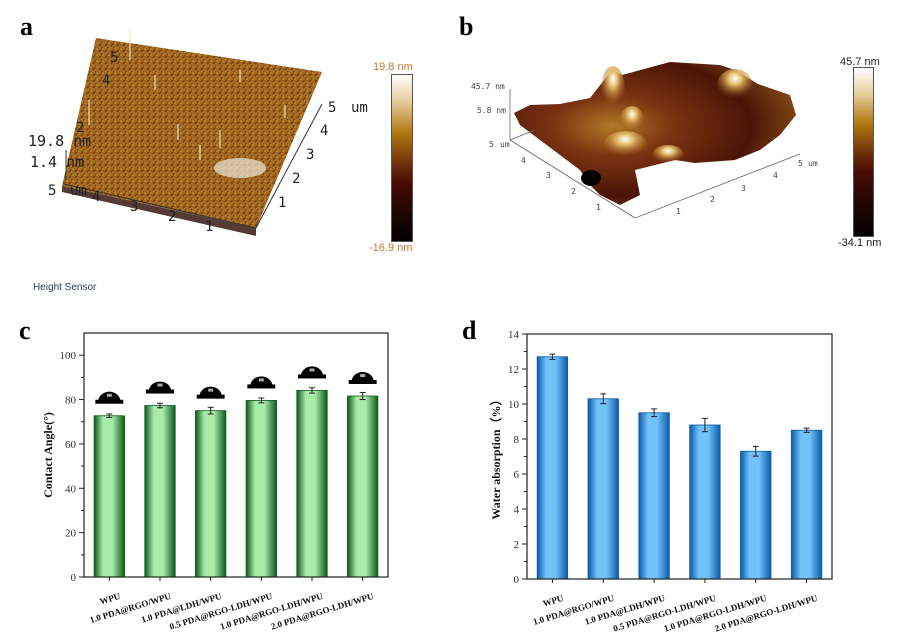 The image size is (910, 643). Describe the element at coordinates (517, 475) in the screenshot. I see `y-tick-label-d-3: 6` at that location.